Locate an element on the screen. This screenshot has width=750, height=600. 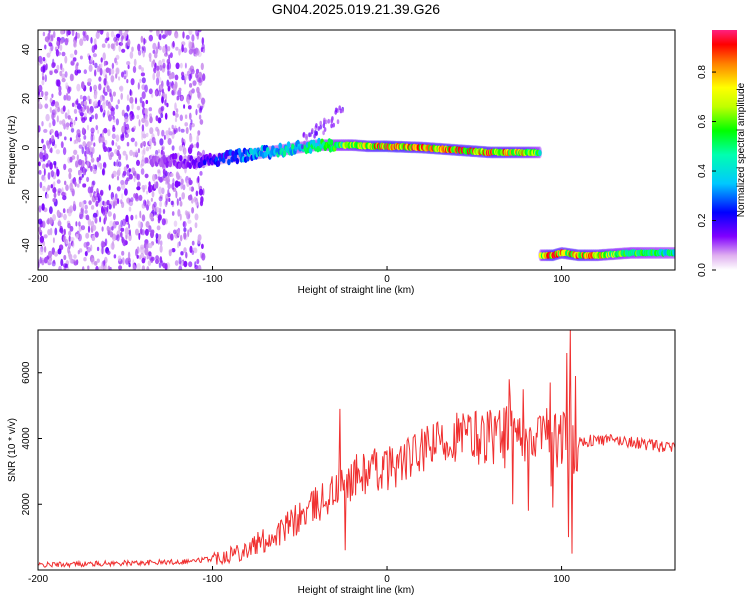
snr-x-label: Height of straight line (km) is located at coordinates (356, 590).